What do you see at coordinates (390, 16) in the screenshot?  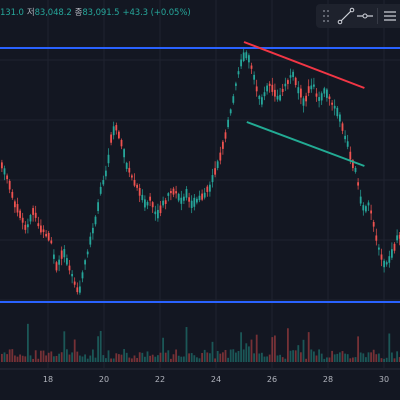 I see `menu-icon` at bounding box center [390, 16].